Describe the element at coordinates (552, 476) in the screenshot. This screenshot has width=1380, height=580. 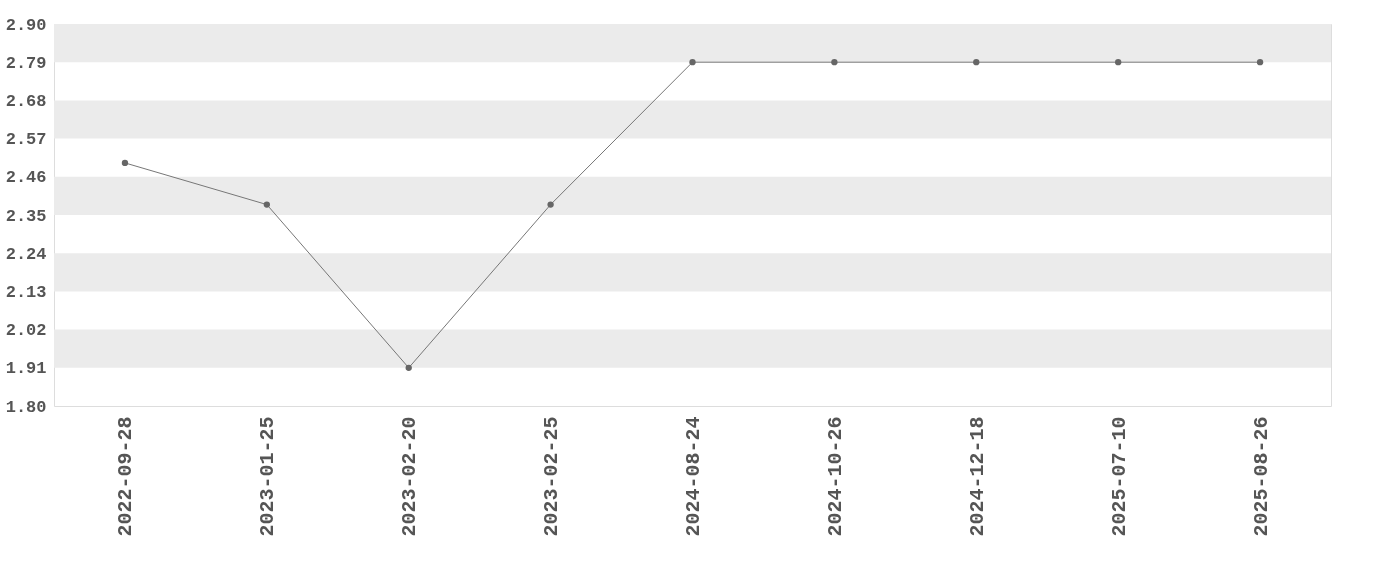
I see `x-tick-label: 2023-02-25` at that location.